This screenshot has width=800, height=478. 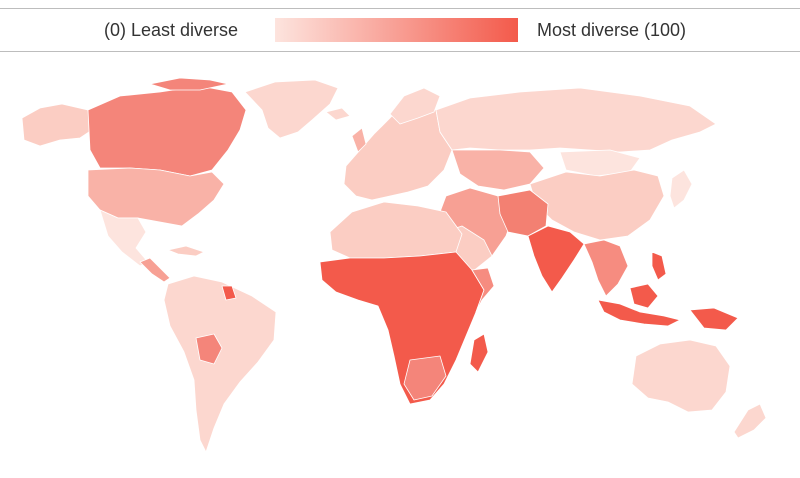 I want to click on legend-max-label: Most diverse (100), so click(x=612, y=30).